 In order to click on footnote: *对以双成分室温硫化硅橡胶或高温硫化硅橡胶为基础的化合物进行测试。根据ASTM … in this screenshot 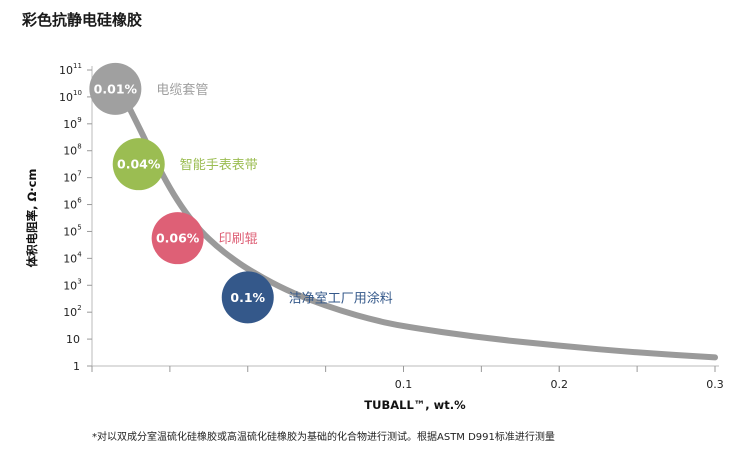, I will do `click(323, 437)`.